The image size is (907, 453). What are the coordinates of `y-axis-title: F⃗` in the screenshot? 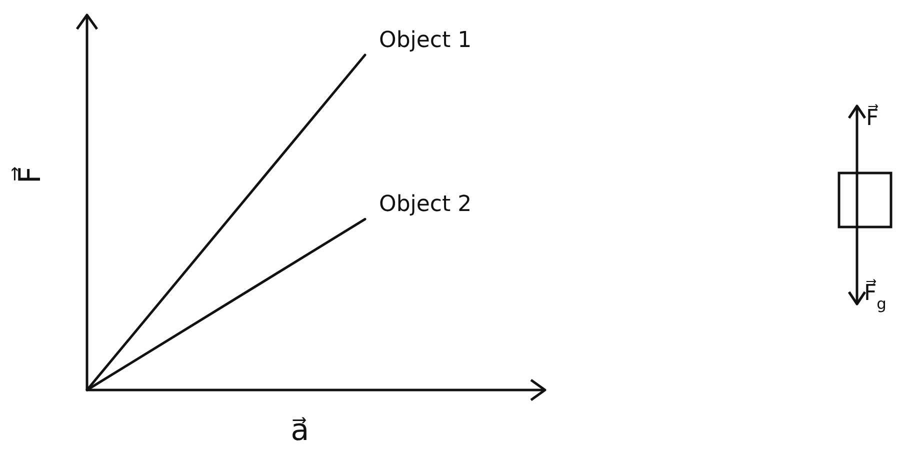 It's located at (30, 175).